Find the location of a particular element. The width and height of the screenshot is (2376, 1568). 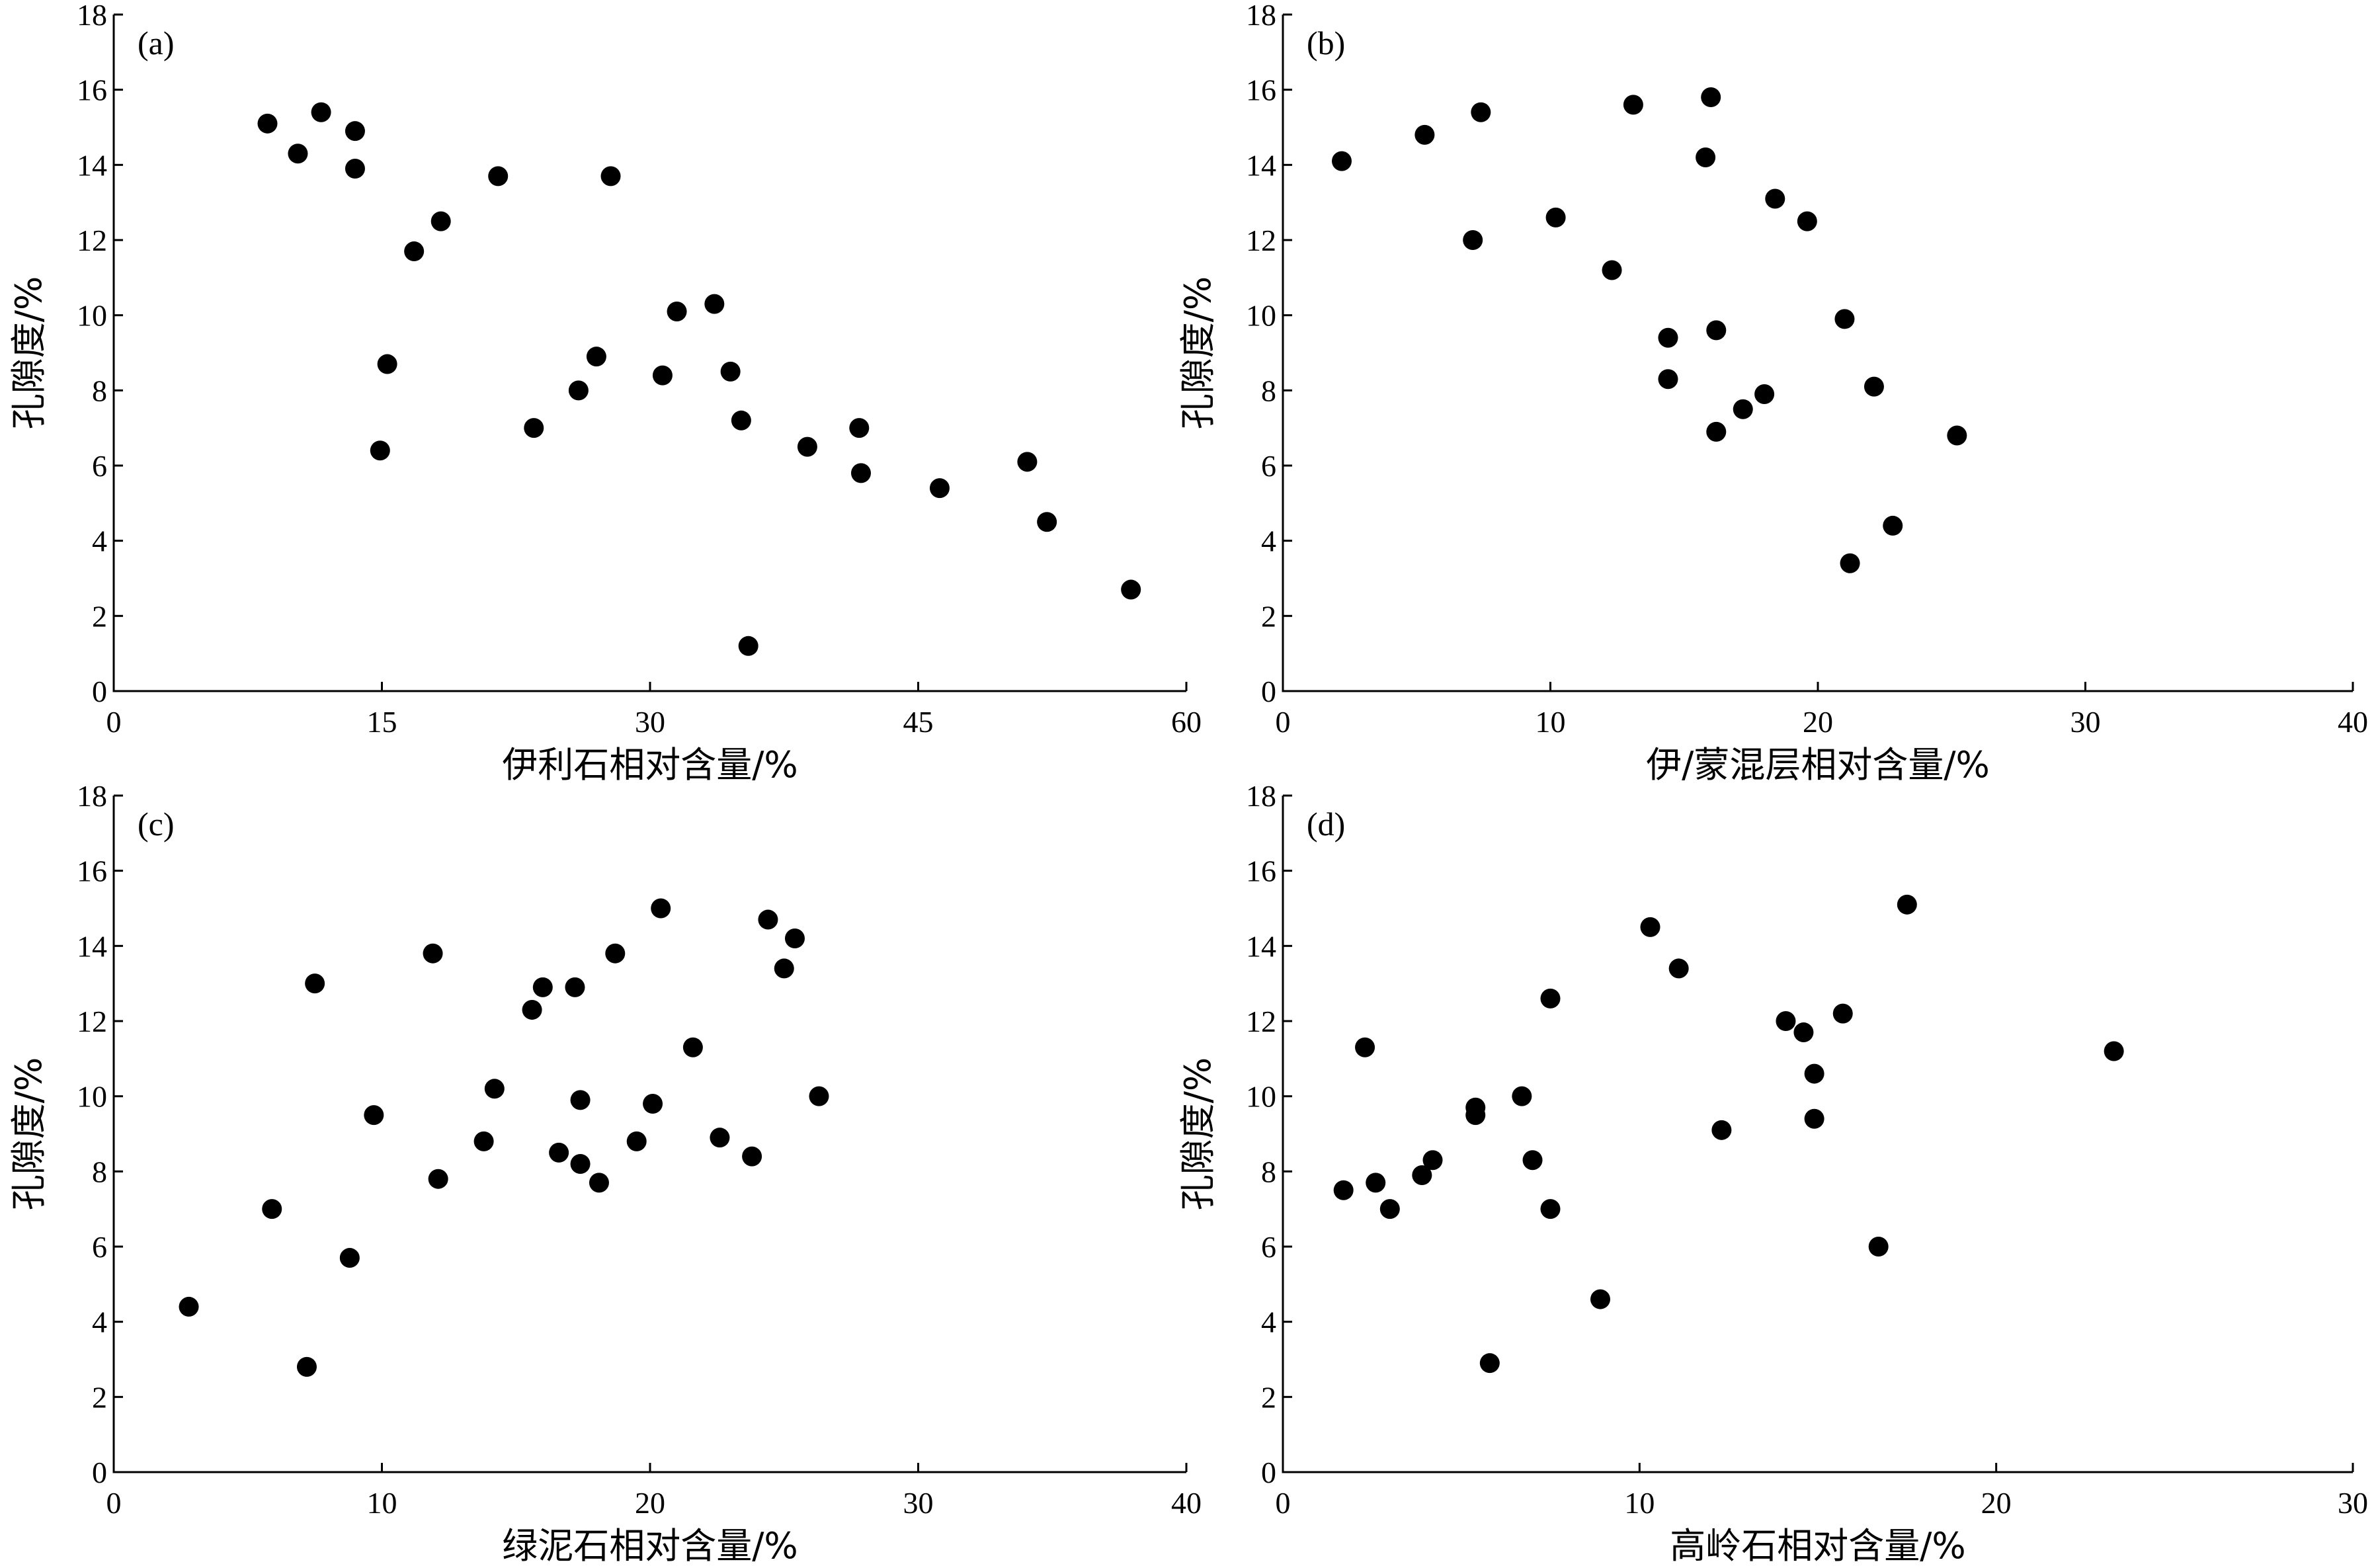

x-tick-label: 10 is located at coordinates (1639, 1503).